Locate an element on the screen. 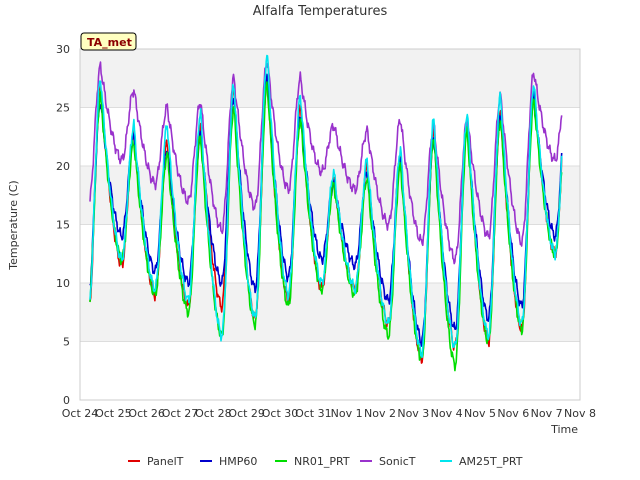  y-tick-label: 20 is located at coordinates (63, 166).